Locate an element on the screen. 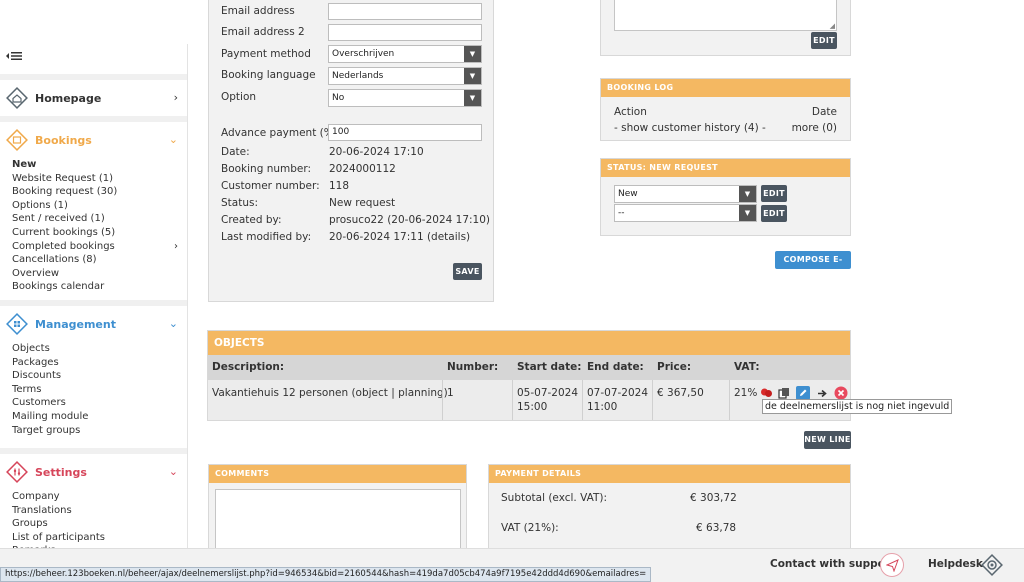 The image size is (1024, 582). last-modified-value: 20-06-2024 17:11 (details) is located at coordinates (400, 237).